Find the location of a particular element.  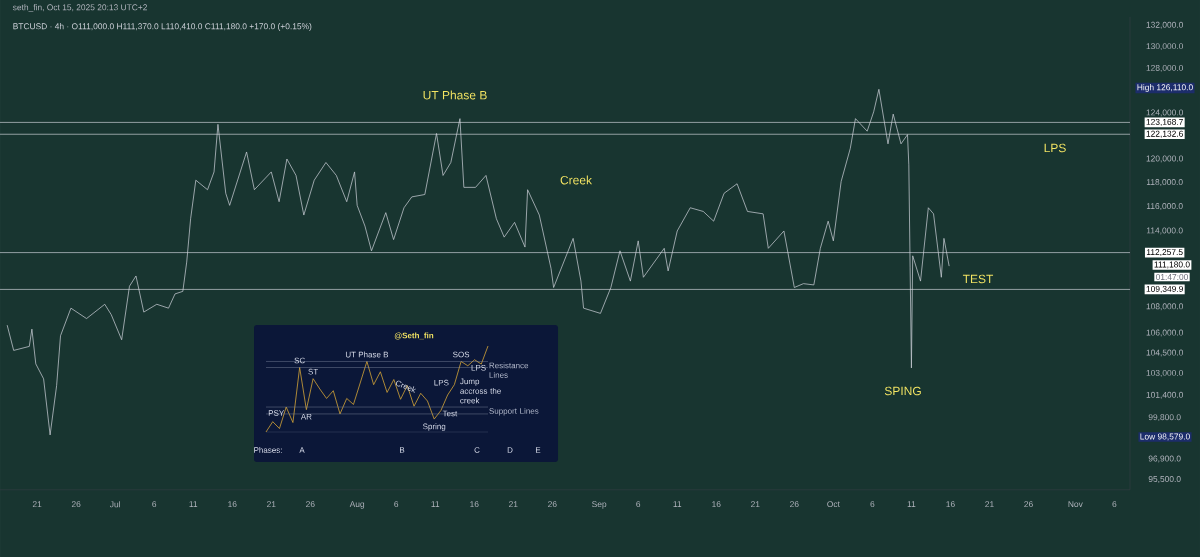

chart-subtitle: seth_fin, Oct 15, 2025 20:13 UTC+2 is located at coordinates (79, 8).